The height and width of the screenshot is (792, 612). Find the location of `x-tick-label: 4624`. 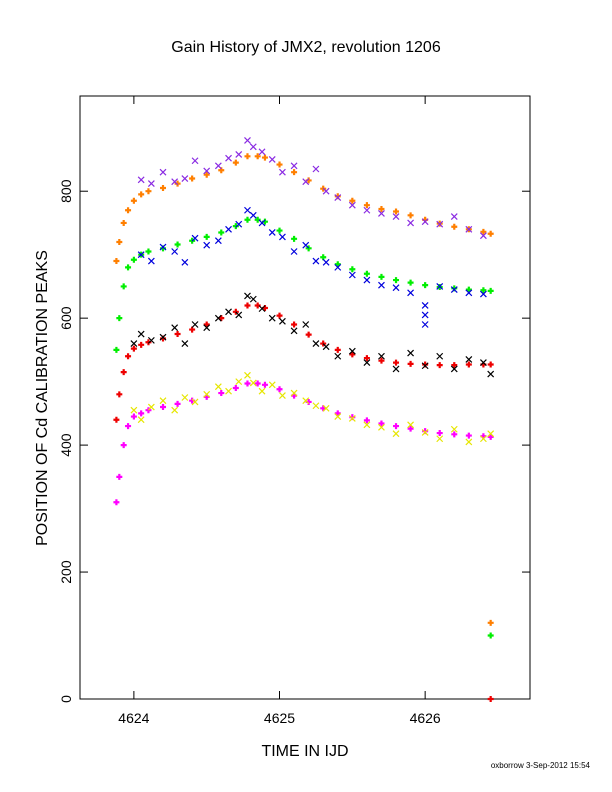

x-tick-label: 4624 is located at coordinates (133, 718).